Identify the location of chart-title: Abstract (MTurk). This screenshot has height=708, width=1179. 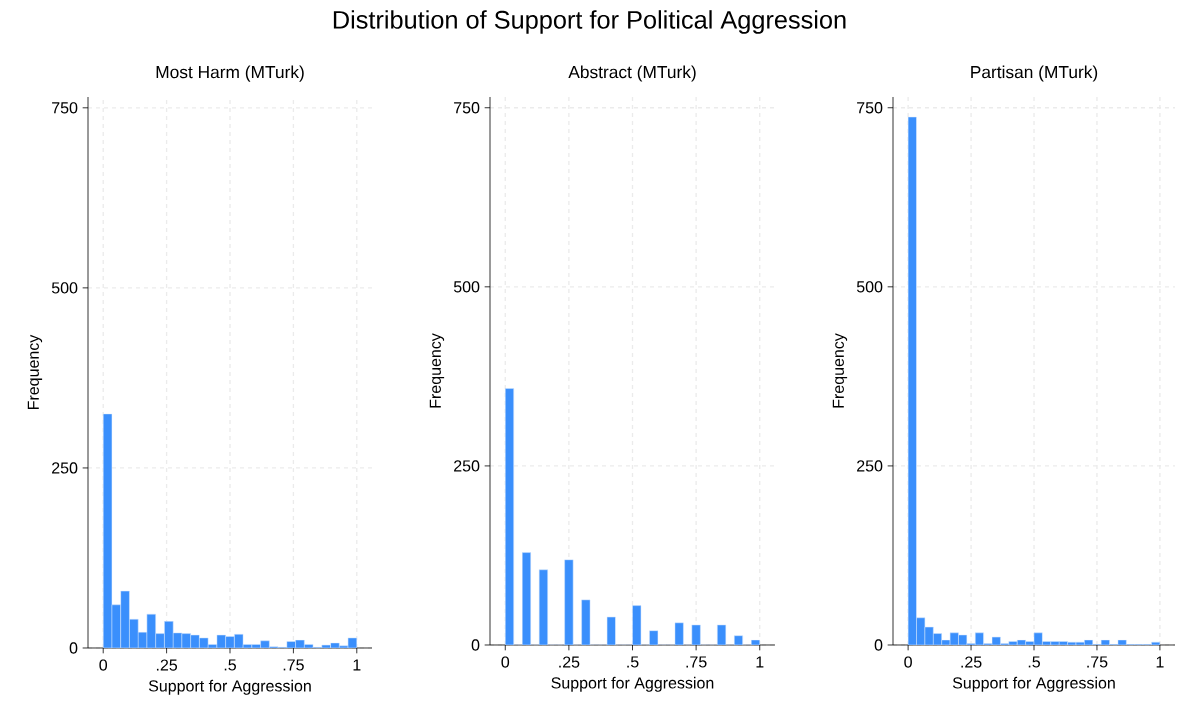
(632, 73).